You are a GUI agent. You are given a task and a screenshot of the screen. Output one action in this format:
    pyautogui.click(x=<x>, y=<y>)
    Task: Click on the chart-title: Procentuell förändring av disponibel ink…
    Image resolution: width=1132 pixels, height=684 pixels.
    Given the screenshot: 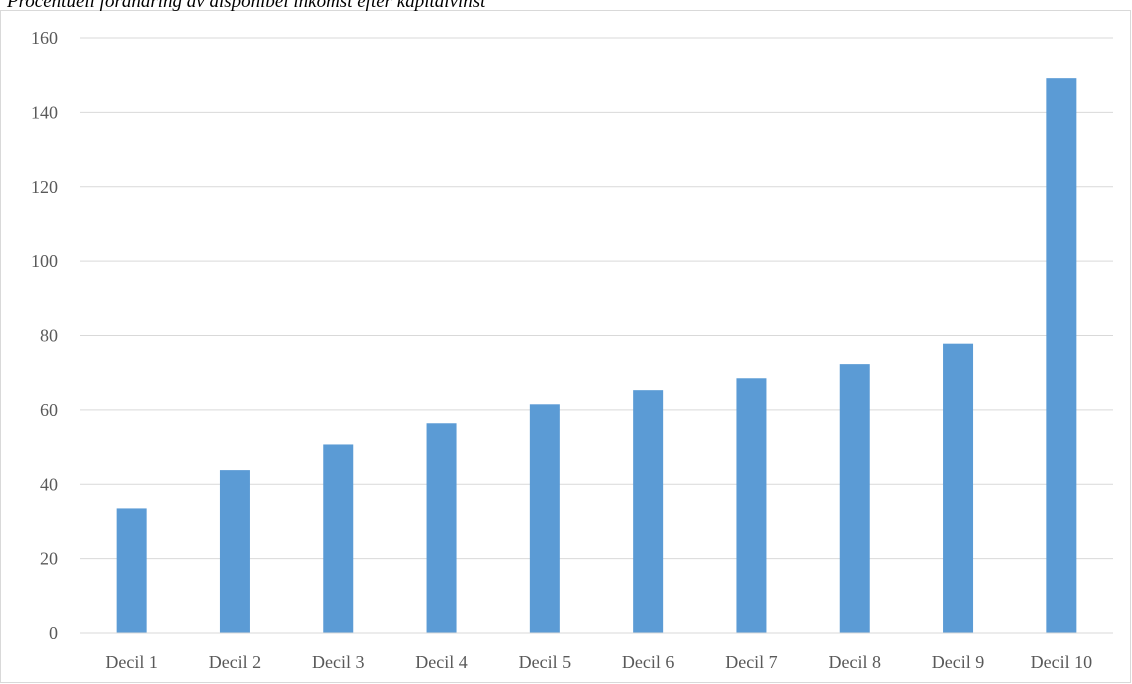 What is the action you would take?
    pyautogui.click(x=246, y=6)
    